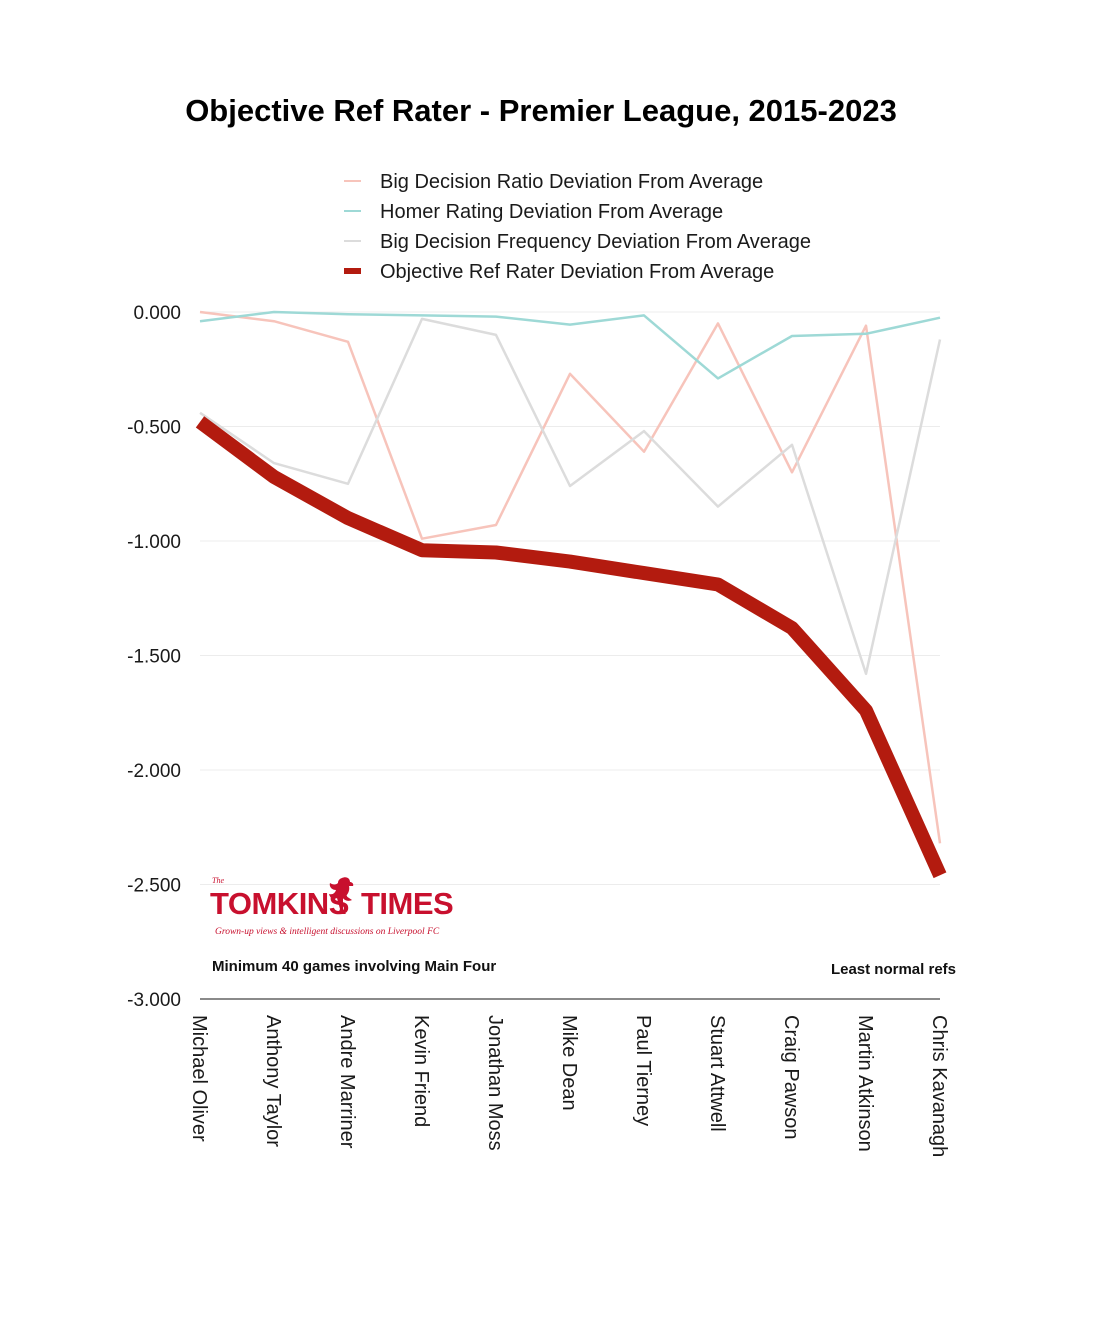  What do you see at coordinates (551, 212) in the screenshot?
I see `legend-label-1: Homer Rating Deviation From Average` at bounding box center [551, 212].